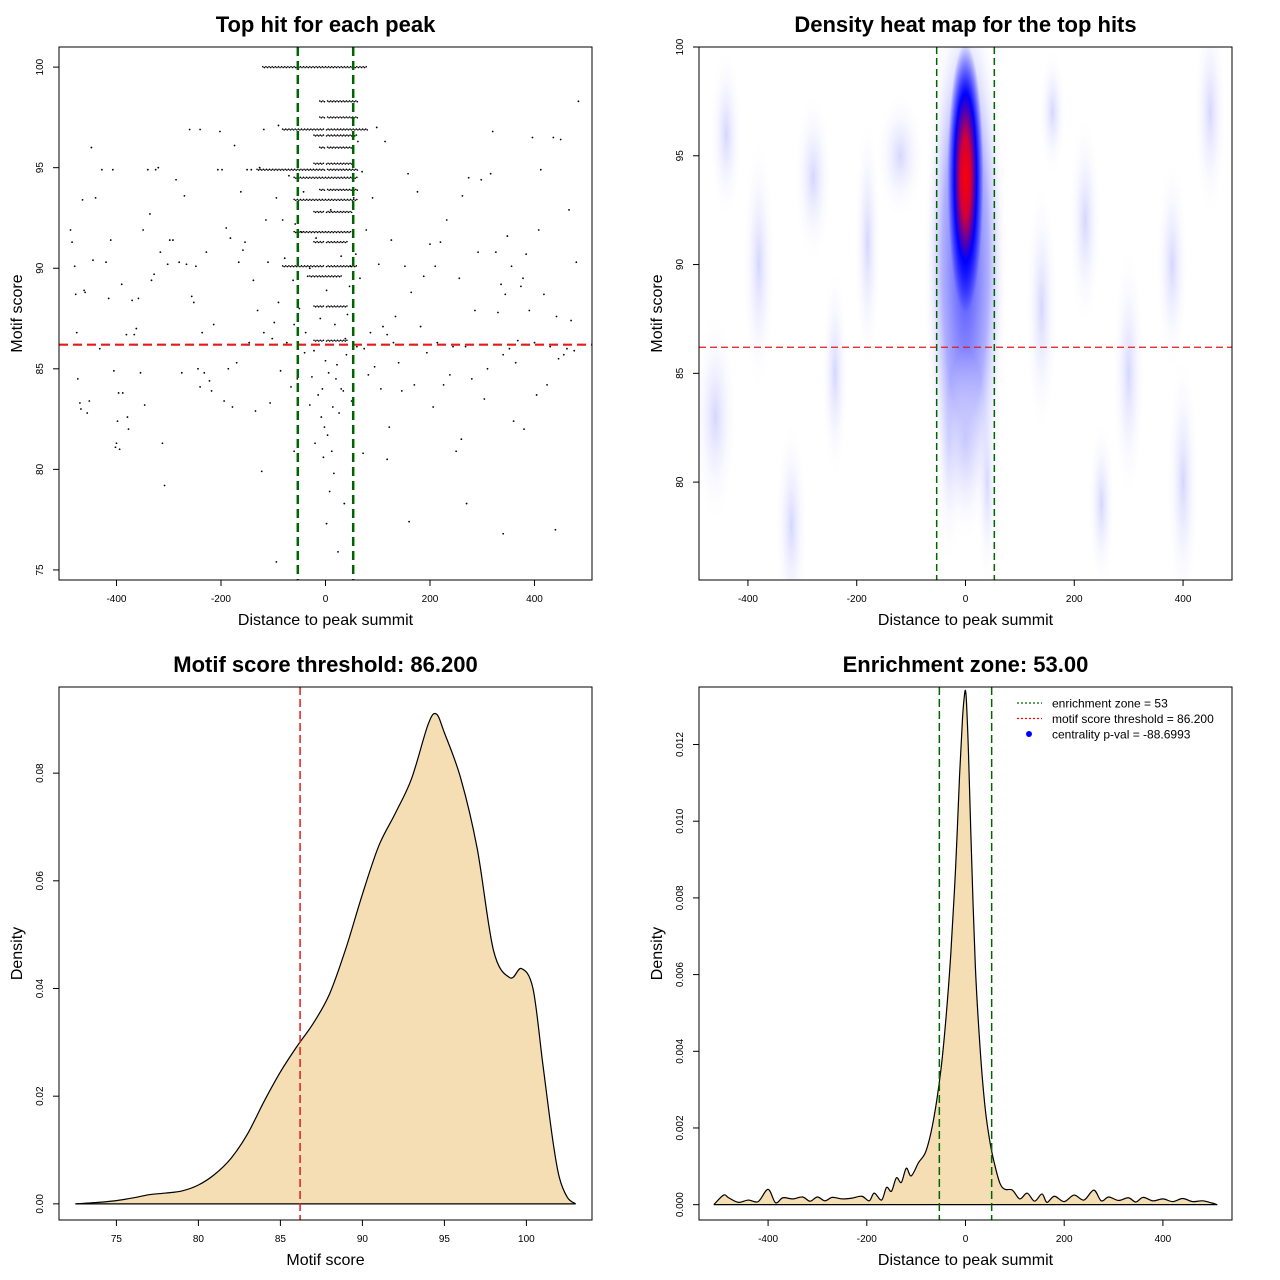 The image size is (1280, 1280). Describe the element at coordinates (680, 265) in the screenshot. I see `y-tick-label: 90` at that location.